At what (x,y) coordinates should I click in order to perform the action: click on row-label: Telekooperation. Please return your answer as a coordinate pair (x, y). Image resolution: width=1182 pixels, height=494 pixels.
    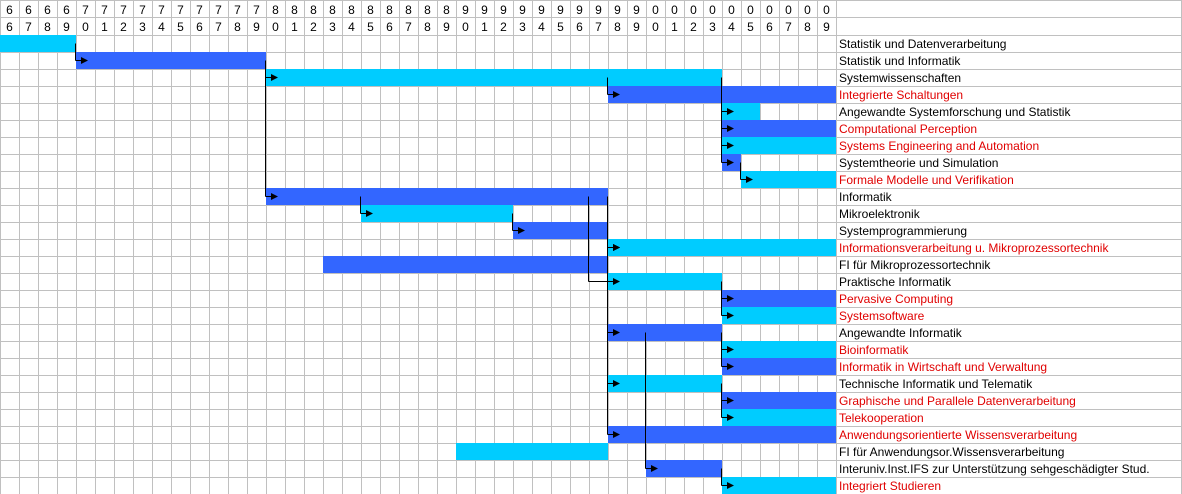
    Looking at the image, I should click on (881, 418).